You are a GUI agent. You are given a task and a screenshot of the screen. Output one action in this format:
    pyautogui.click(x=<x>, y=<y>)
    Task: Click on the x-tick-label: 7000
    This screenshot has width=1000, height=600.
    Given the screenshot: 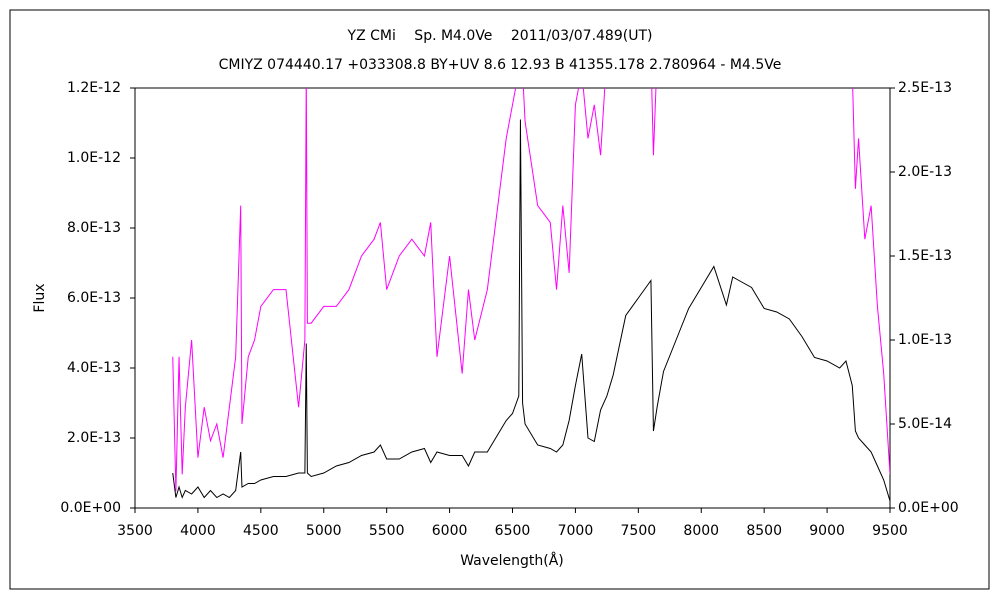 What is the action you would take?
    pyautogui.click(x=576, y=531)
    